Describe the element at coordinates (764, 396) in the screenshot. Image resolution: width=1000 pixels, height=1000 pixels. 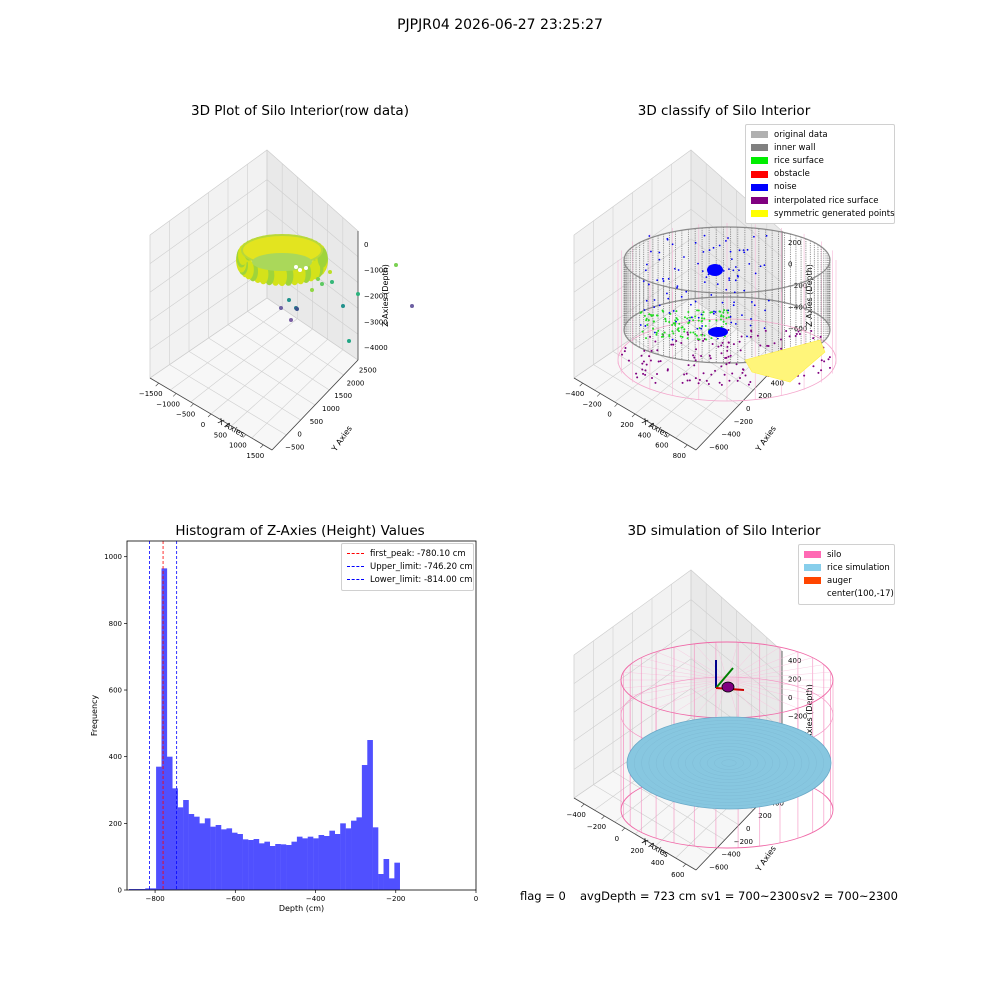
I see `y-tick-label: 200` at that location.